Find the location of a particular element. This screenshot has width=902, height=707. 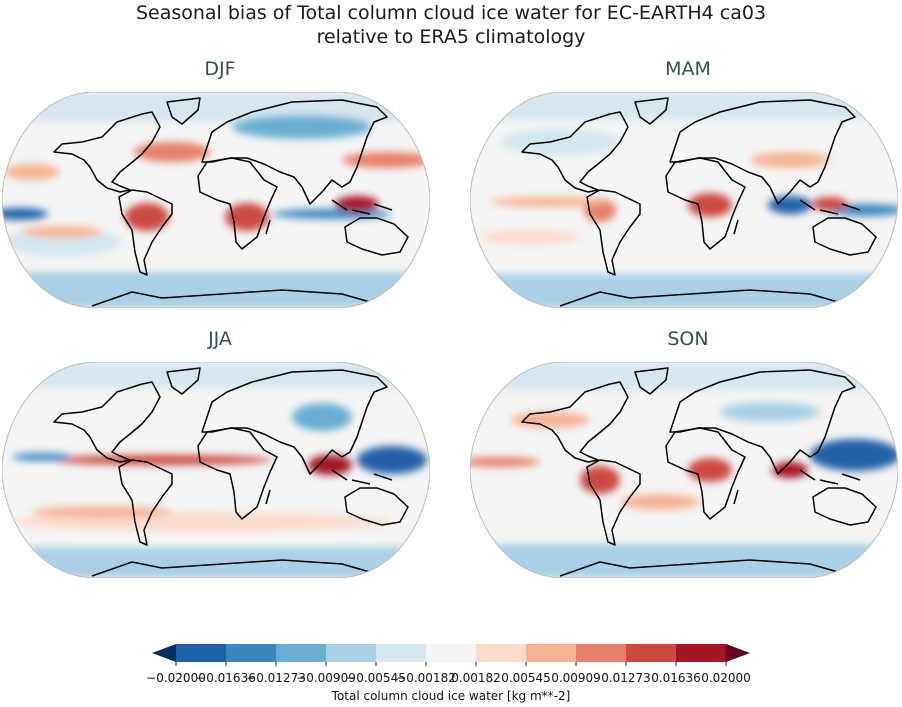

map-djf is located at coordinates (216, 200).